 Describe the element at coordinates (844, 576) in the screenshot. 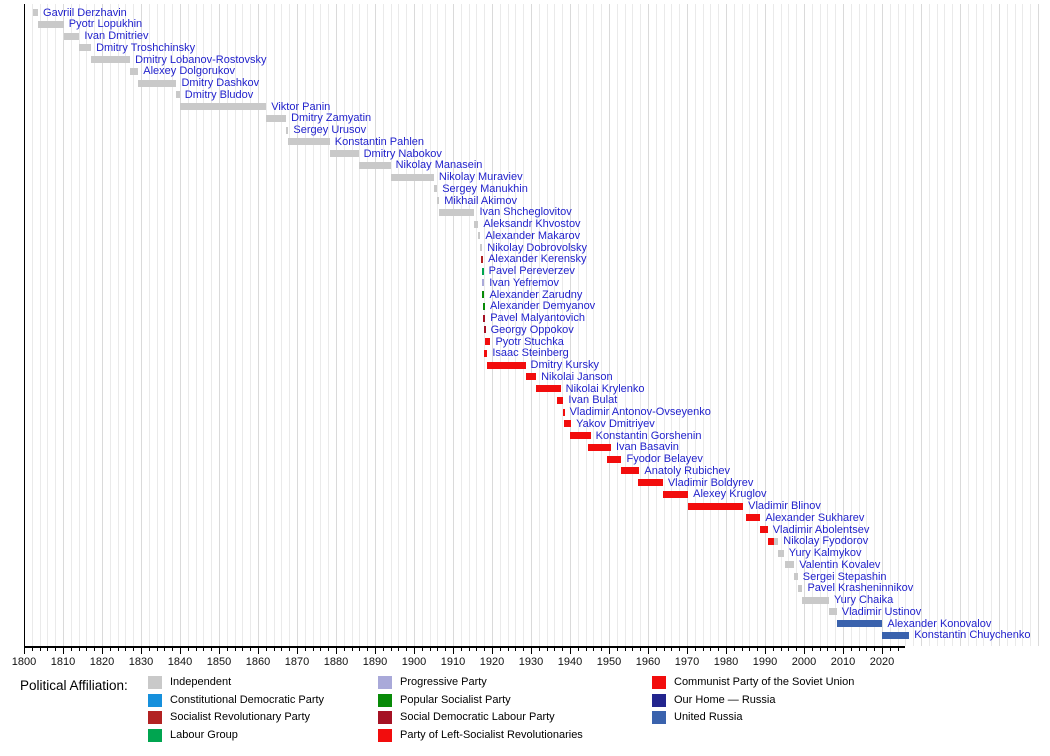

I see `minister-link: Sergei Stepashin` at that location.